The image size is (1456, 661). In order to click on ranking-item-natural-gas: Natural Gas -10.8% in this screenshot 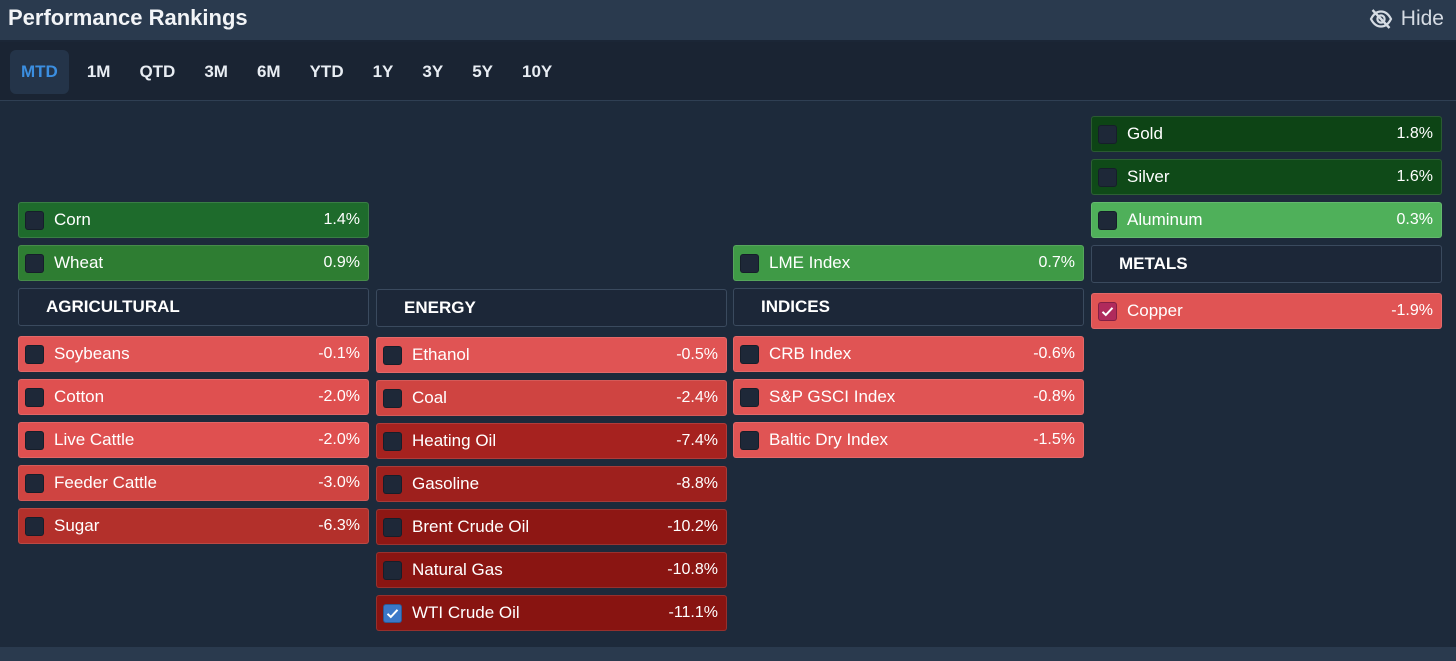, I will do `click(551, 570)`.